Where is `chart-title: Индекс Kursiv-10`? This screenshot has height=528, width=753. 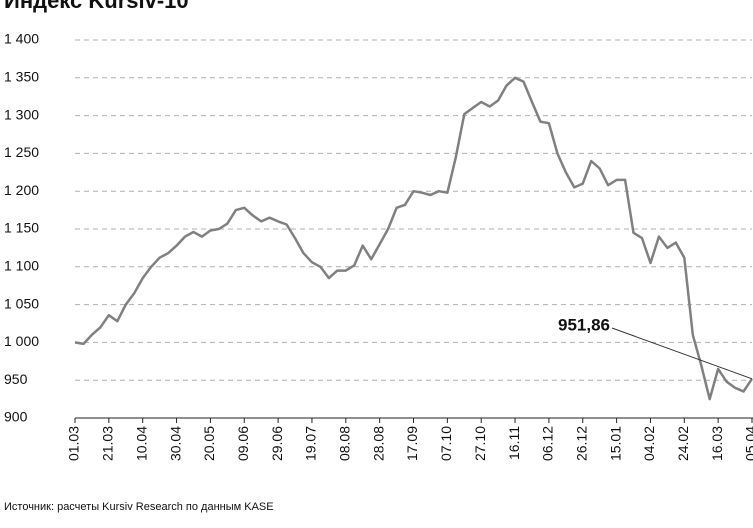
chart-title: Индекс Kursiv-10 is located at coordinates (96, 6).